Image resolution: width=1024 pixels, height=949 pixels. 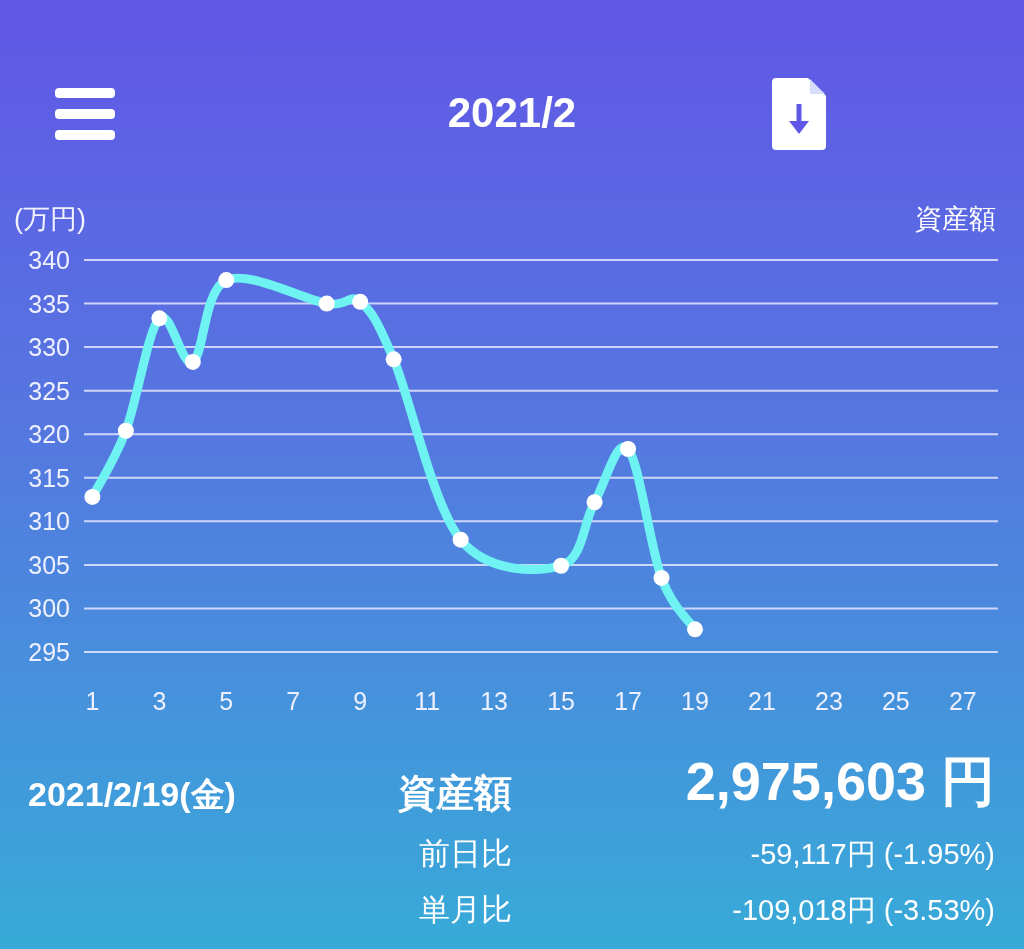 I want to click on annotation: -59,117円 (-1.95%), so click(x=872, y=854).